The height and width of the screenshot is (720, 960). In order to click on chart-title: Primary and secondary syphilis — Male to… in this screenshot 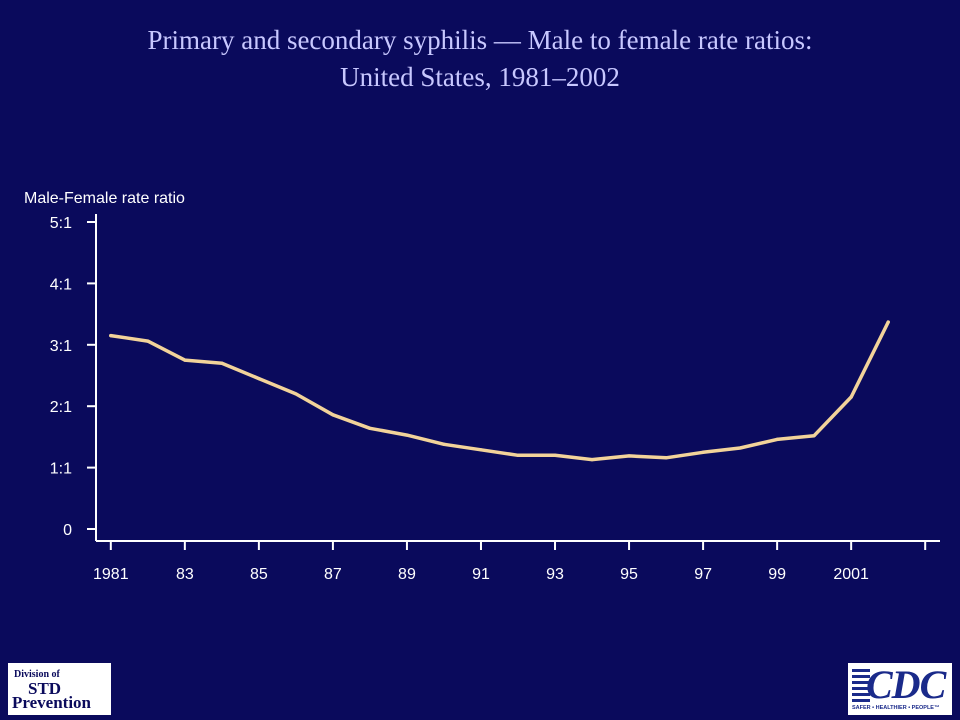, I will do `click(480, 59)`.